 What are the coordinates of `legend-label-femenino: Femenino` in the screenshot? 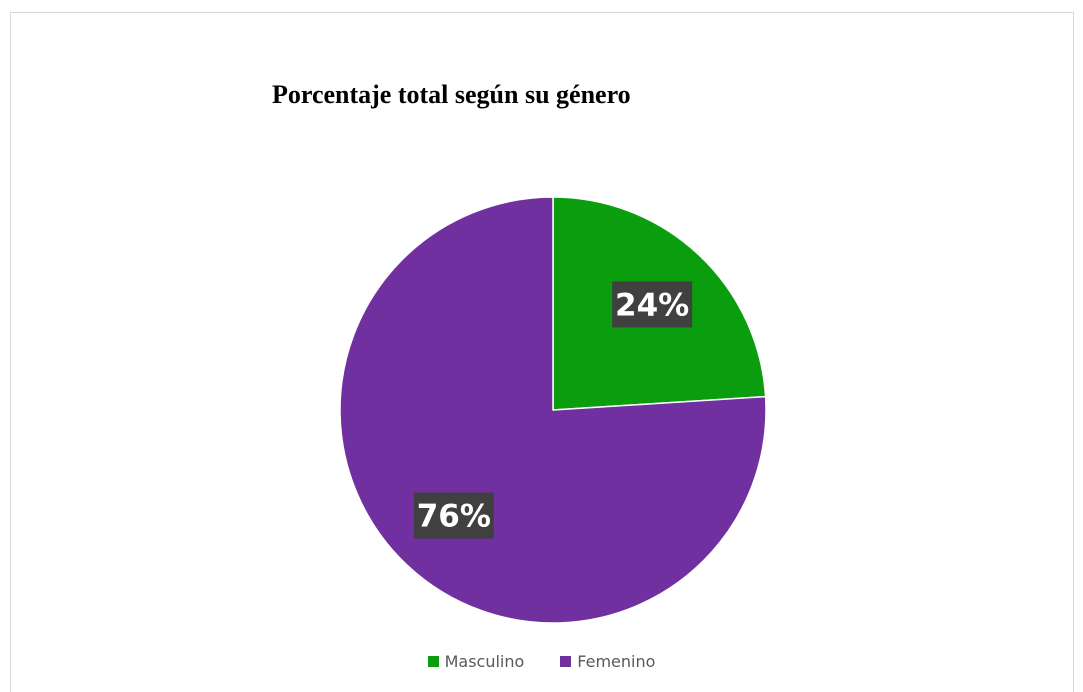 It's located at (616, 661).